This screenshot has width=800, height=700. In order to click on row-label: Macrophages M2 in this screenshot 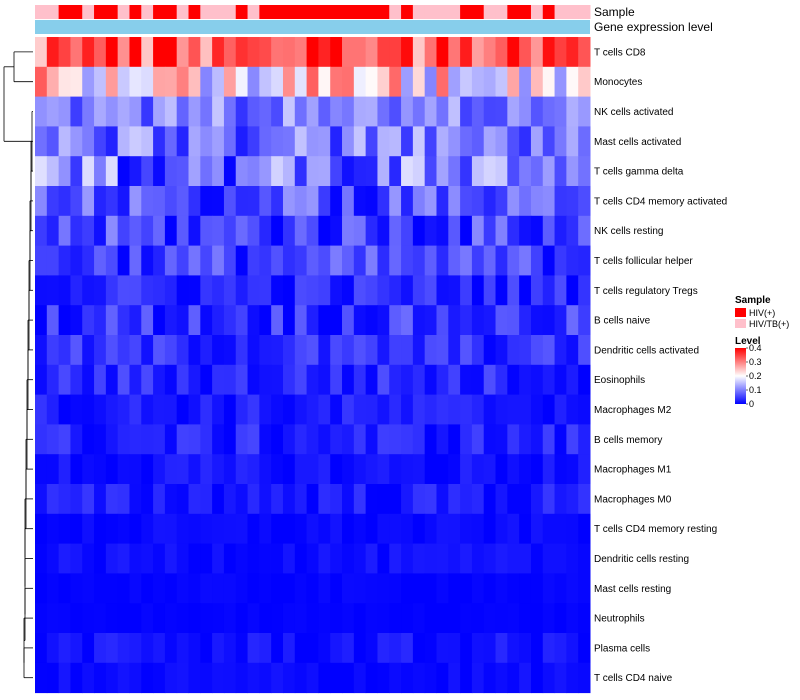, I will do `click(633, 410)`.